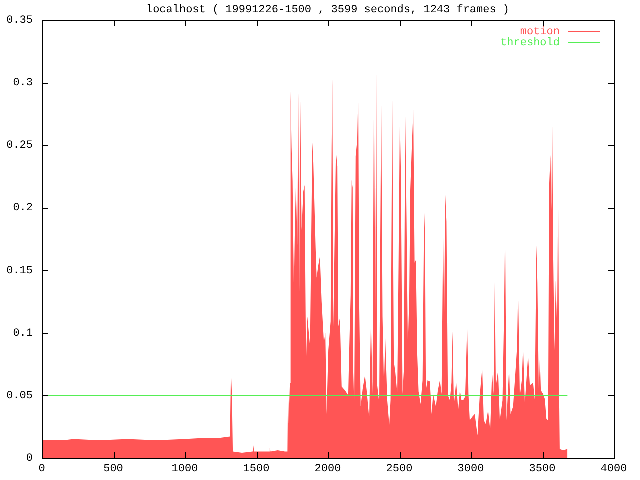  I want to click on y-tick-label: 0.05, so click(19, 396).